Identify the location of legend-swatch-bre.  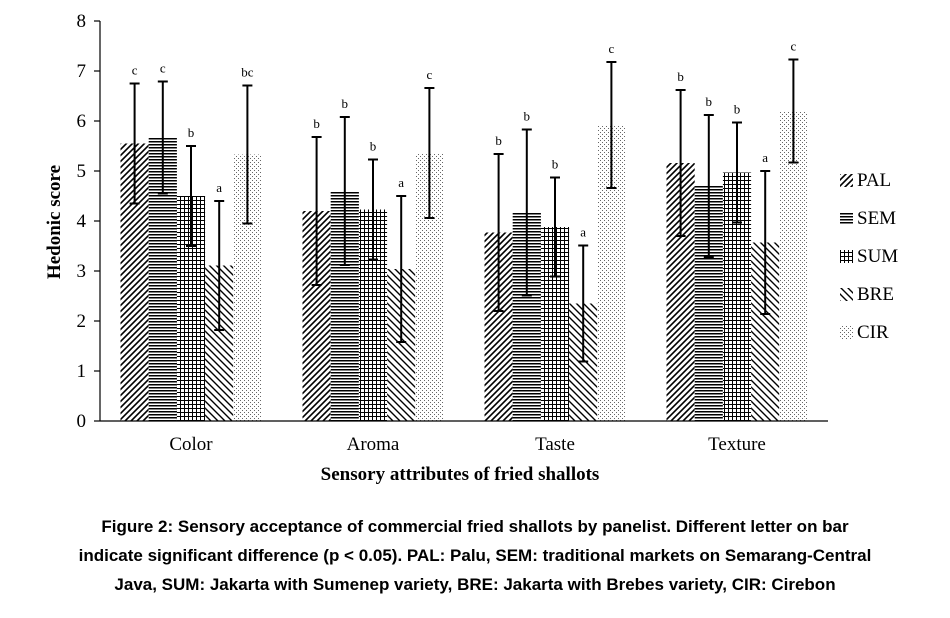
(846, 294).